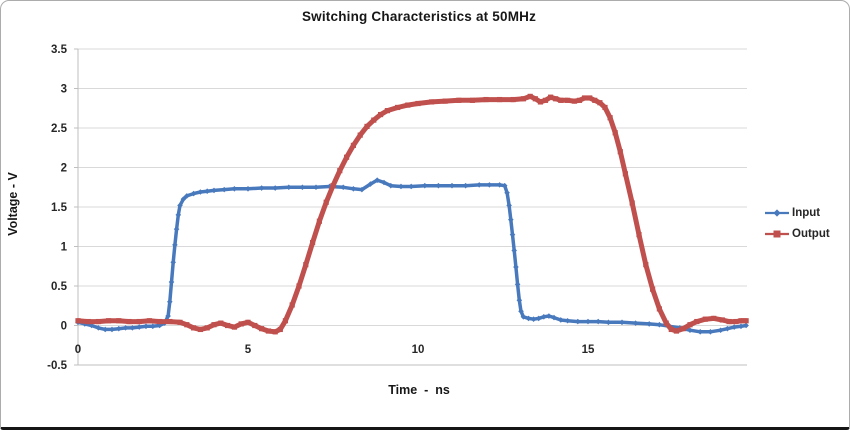  I want to click on legend-label-input: Input, so click(806, 213).